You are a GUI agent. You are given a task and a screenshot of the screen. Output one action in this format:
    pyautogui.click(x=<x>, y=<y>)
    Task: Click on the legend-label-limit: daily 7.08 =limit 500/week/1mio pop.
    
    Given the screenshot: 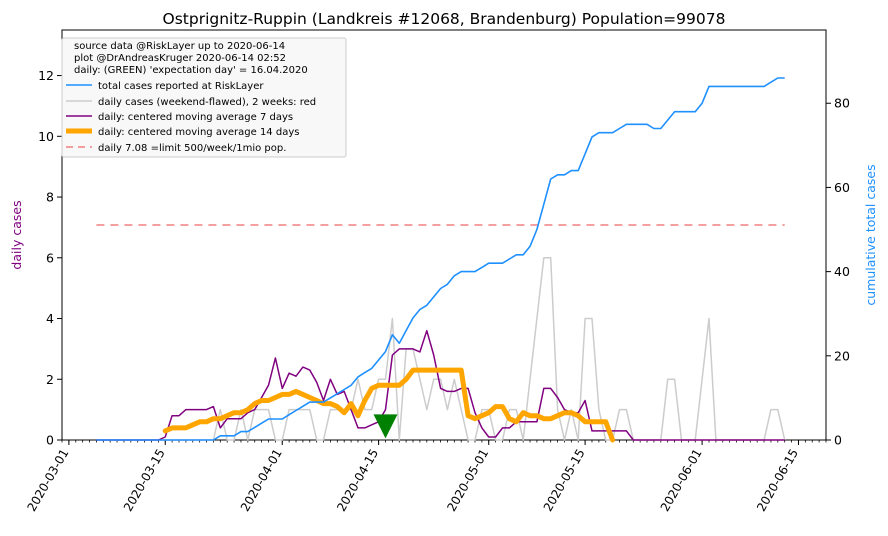 What is the action you would take?
    pyautogui.click(x=192, y=148)
    